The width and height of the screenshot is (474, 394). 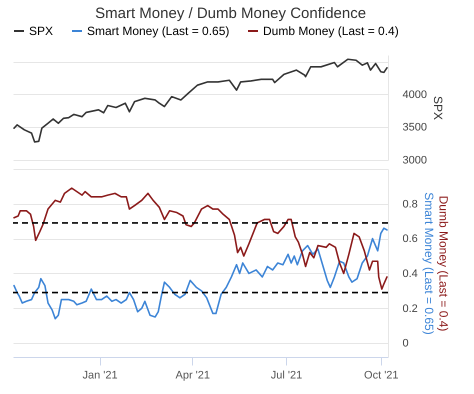 I want to click on x-tick-label: Jul '21, so click(x=286, y=376).